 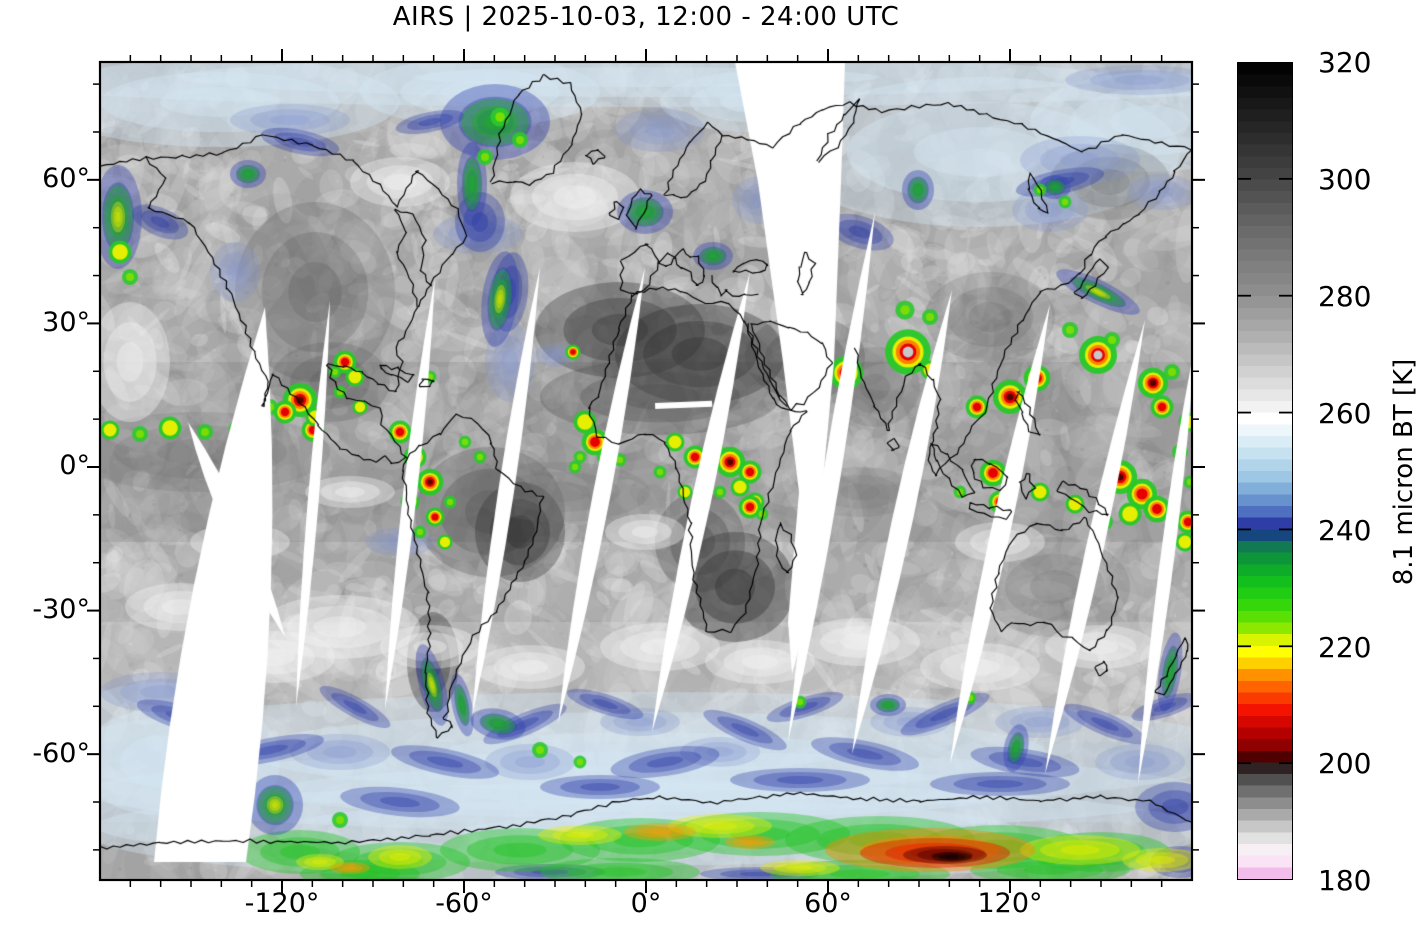 What do you see at coordinates (1404, 472) in the screenshot?
I see `colorbar-axis-title: 8.1 micron BT [K]` at bounding box center [1404, 472].